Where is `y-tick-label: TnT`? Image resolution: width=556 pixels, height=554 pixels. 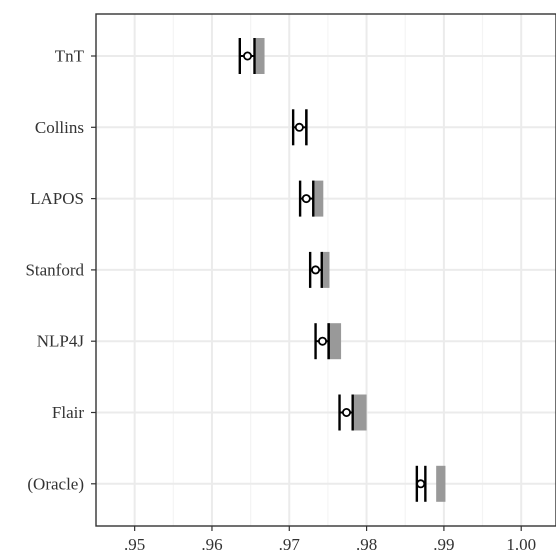
y-tick-label: TnT is located at coordinates (70, 56).